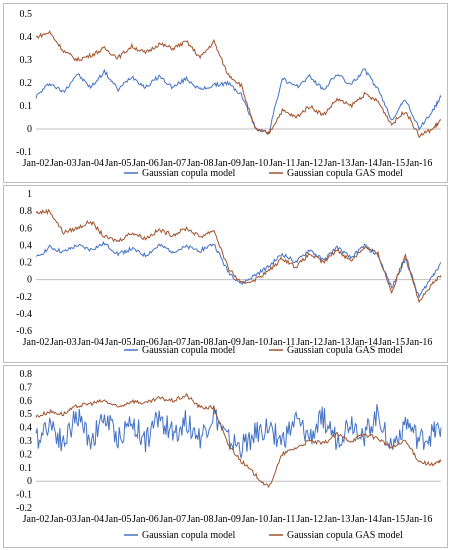  What do you see at coordinates (26, 387) in the screenshot?
I see `y-tick-label: 0.7` at bounding box center [26, 387].